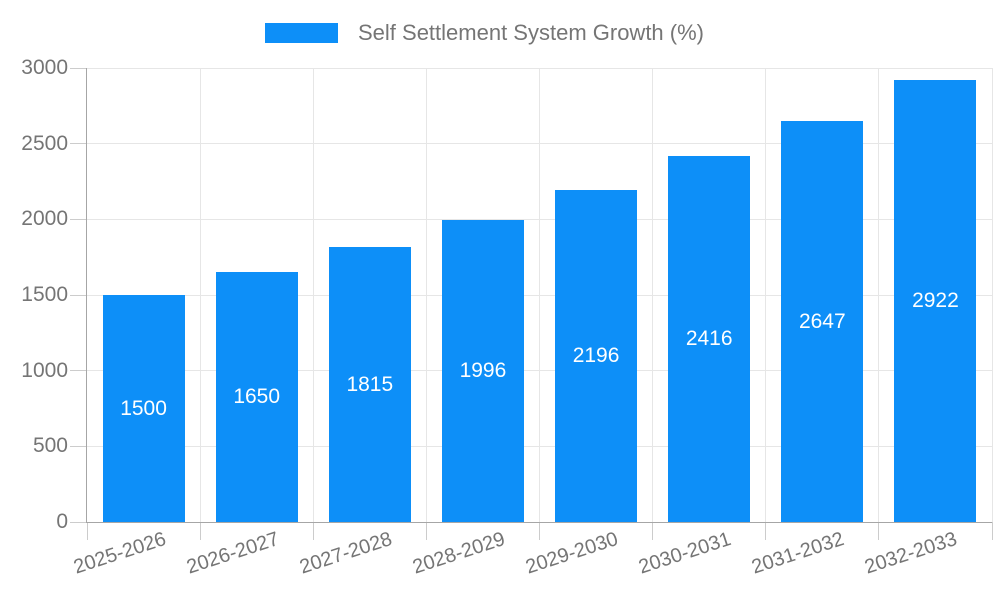  Describe the element at coordinates (44, 294) in the screenshot. I see `y-axis-label: 1500` at that location.